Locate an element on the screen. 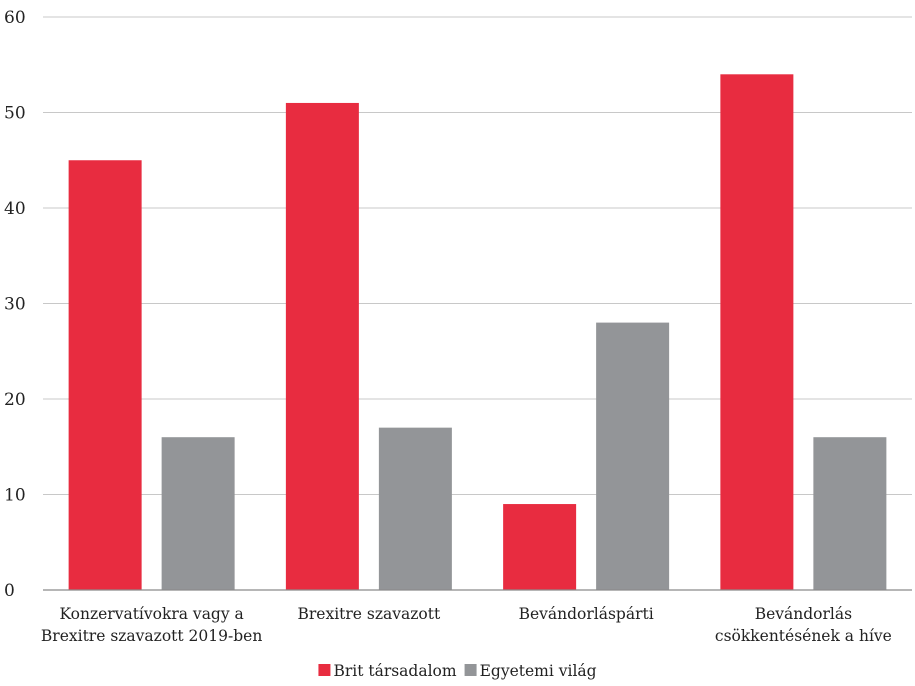  y-tick-label: 40 is located at coordinates (15, 209).